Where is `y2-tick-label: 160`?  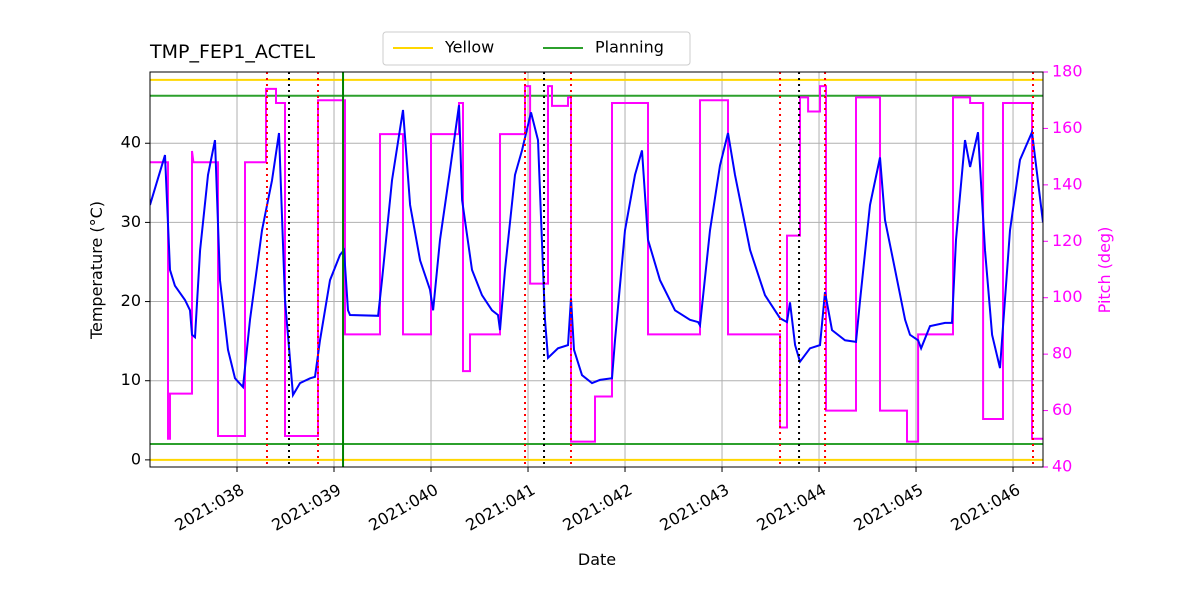 y2-tick-label: 160 is located at coordinates (1067, 127).